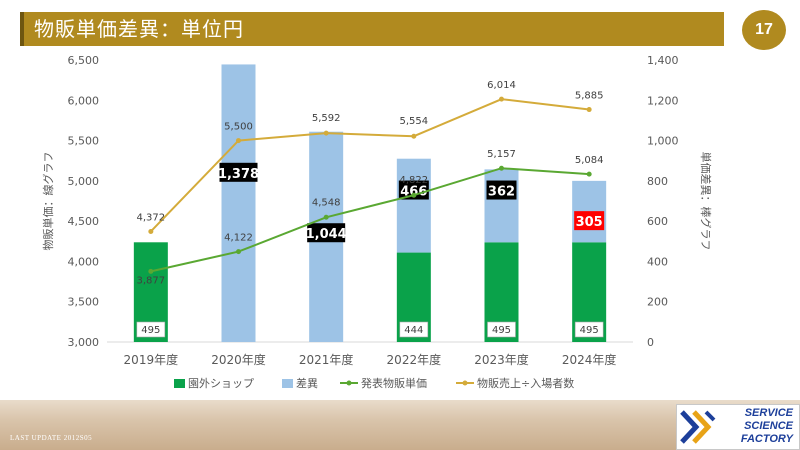  Describe the element at coordinates (501, 359) in the screenshot. I see `x-axis-tick-label: 2023年度` at that location.